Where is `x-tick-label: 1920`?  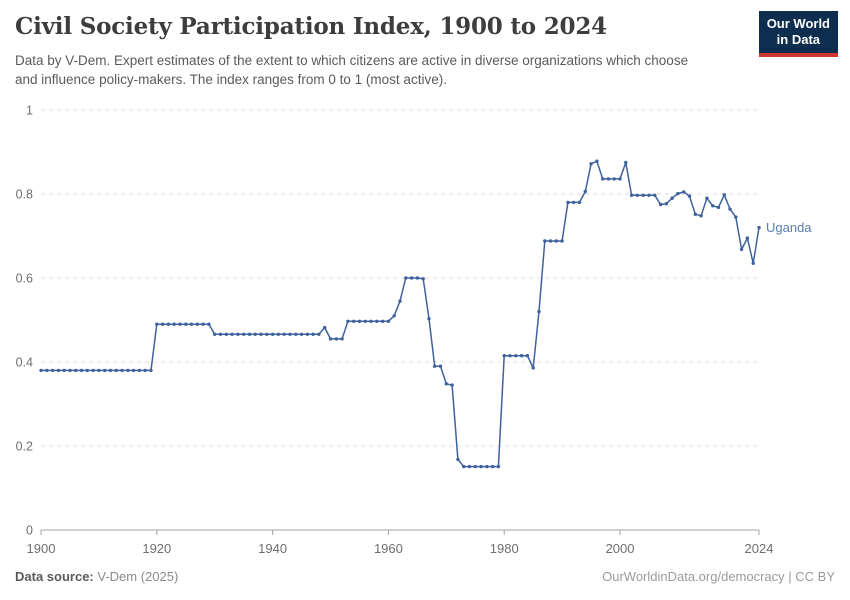
x-tick-label: 1920 is located at coordinates (156, 548).